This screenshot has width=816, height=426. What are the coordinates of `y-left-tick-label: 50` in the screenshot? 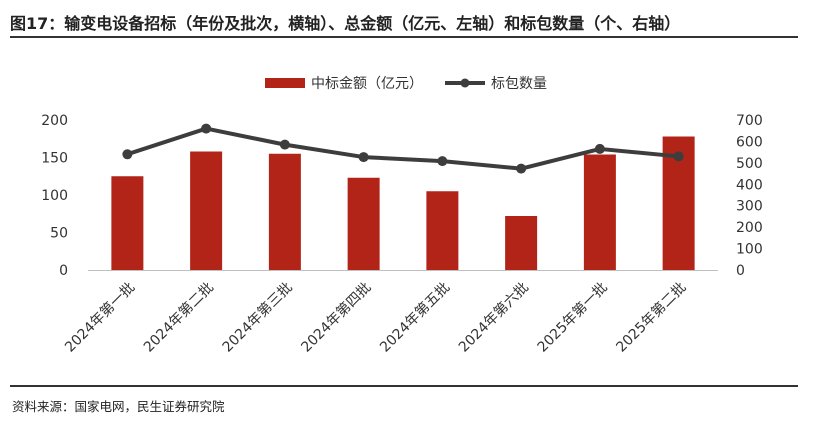 It's located at (59, 234).